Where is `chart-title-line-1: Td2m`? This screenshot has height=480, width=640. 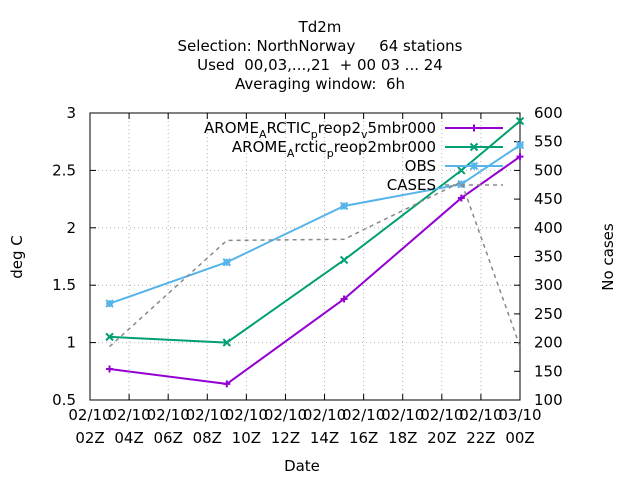 chart-title-line-1: Td2m is located at coordinates (320, 27).